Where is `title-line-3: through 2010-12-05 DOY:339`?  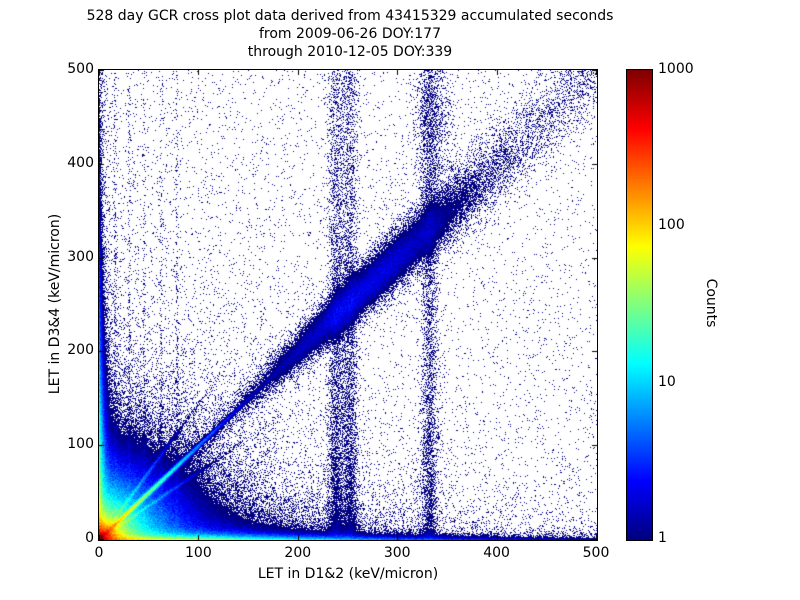
title-line-3: through 2010-12-05 DOY:339 is located at coordinates (350, 52).